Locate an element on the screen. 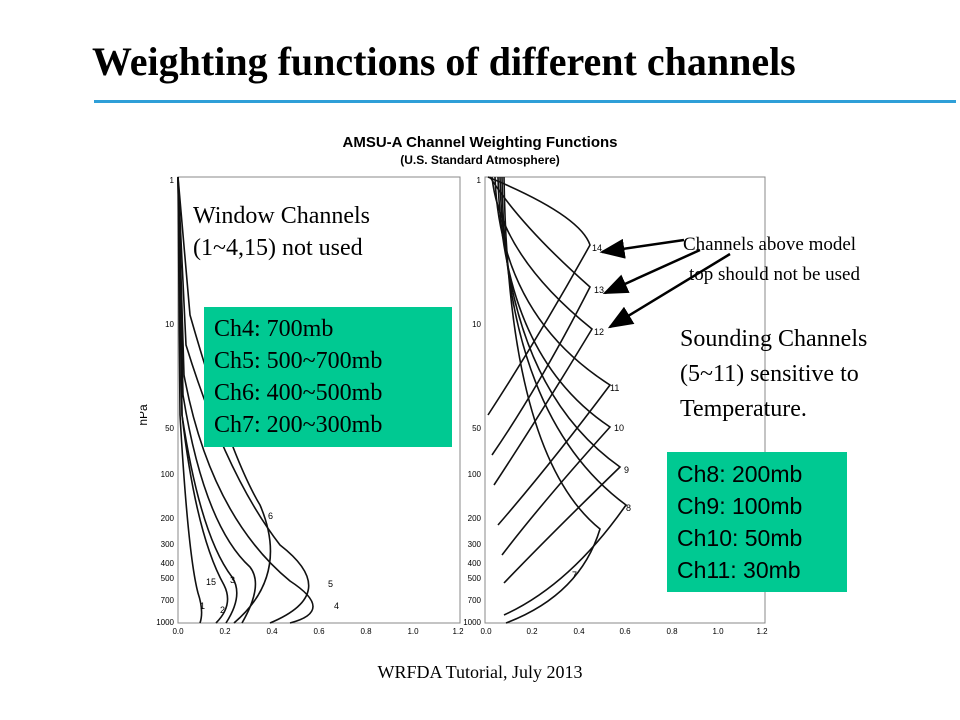 This screenshot has width=960, height=720. right-curve-label: 7 is located at coordinates (574, 575).